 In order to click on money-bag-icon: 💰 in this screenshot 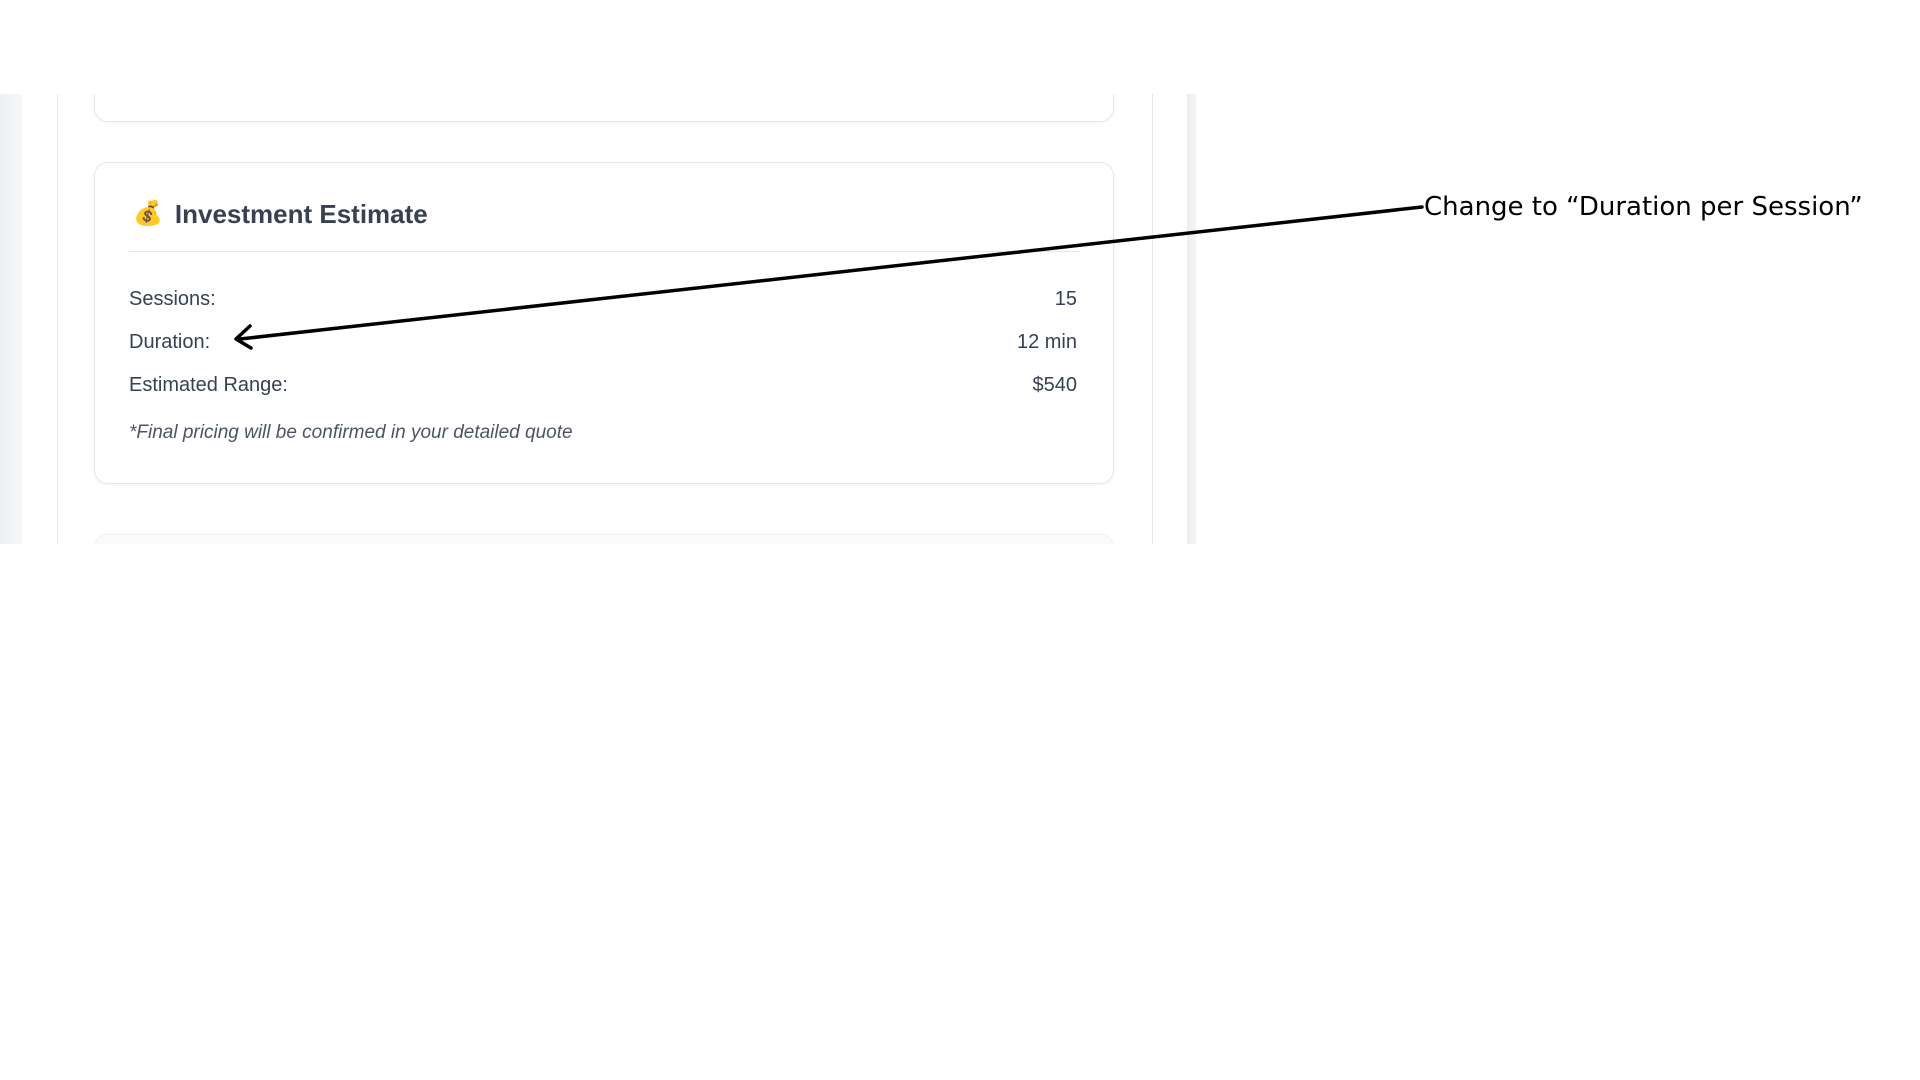, I will do `click(148, 213)`.